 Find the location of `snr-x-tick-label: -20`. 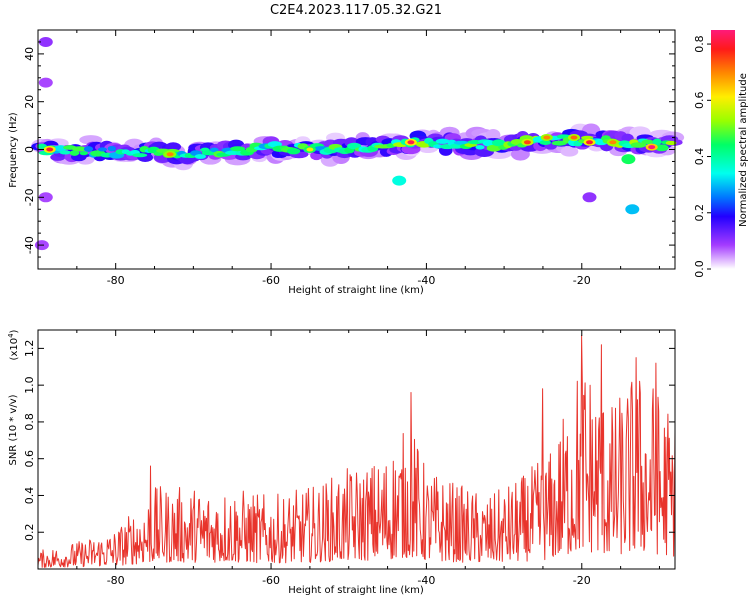

snr-x-tick-label: -20 is located at coordinates (582, 580).